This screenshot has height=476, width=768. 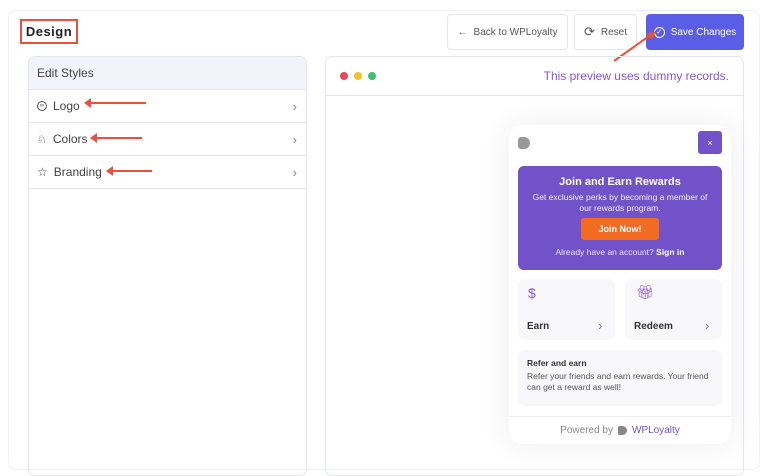 I want to click on redeem-card: 🎁︎ Redeem ›, so click(x=673, y=309).